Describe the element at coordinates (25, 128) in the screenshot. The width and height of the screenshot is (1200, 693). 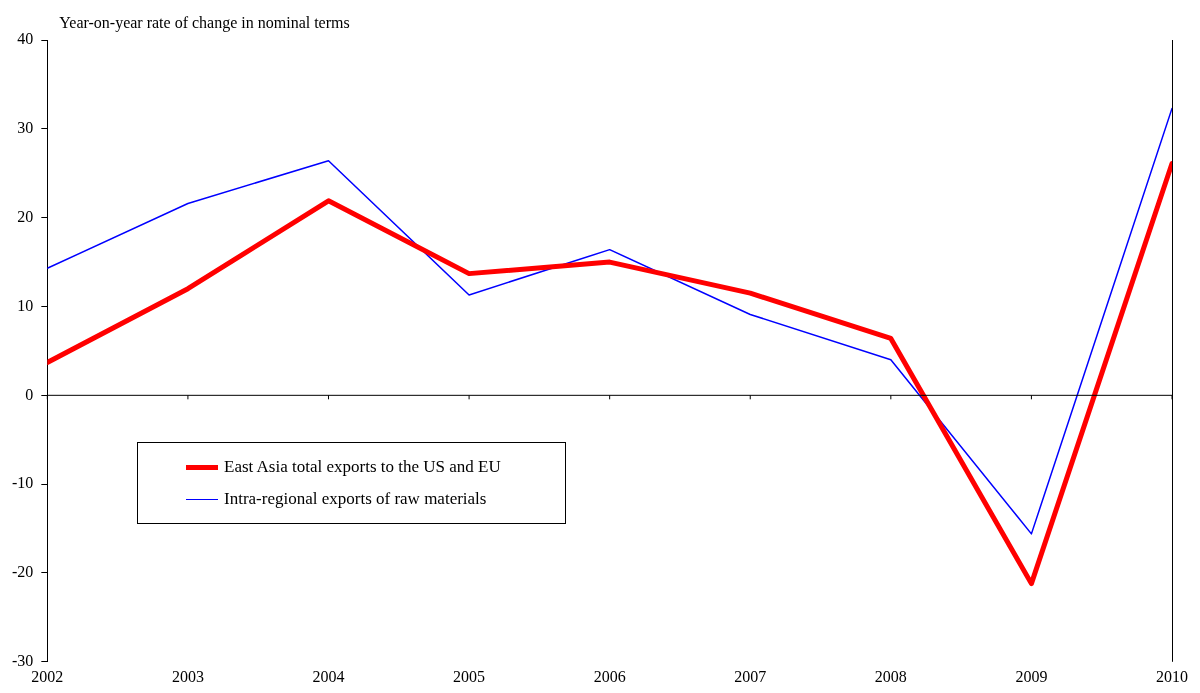
I see `y-tick-label: 30` at that location.